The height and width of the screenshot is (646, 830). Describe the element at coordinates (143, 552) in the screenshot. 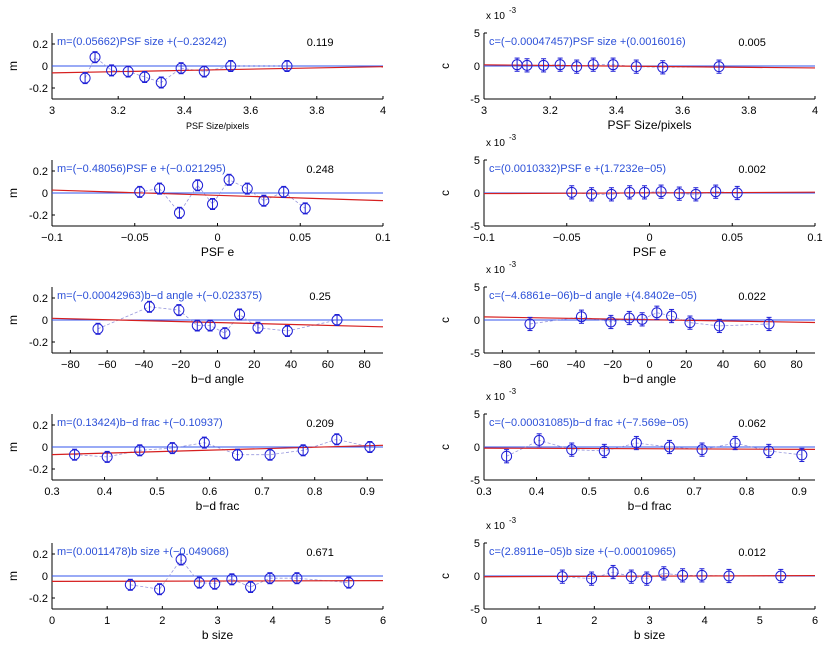

I see `fit-equation: m=(0.0011478)b size +(−0.049068)` at that location.